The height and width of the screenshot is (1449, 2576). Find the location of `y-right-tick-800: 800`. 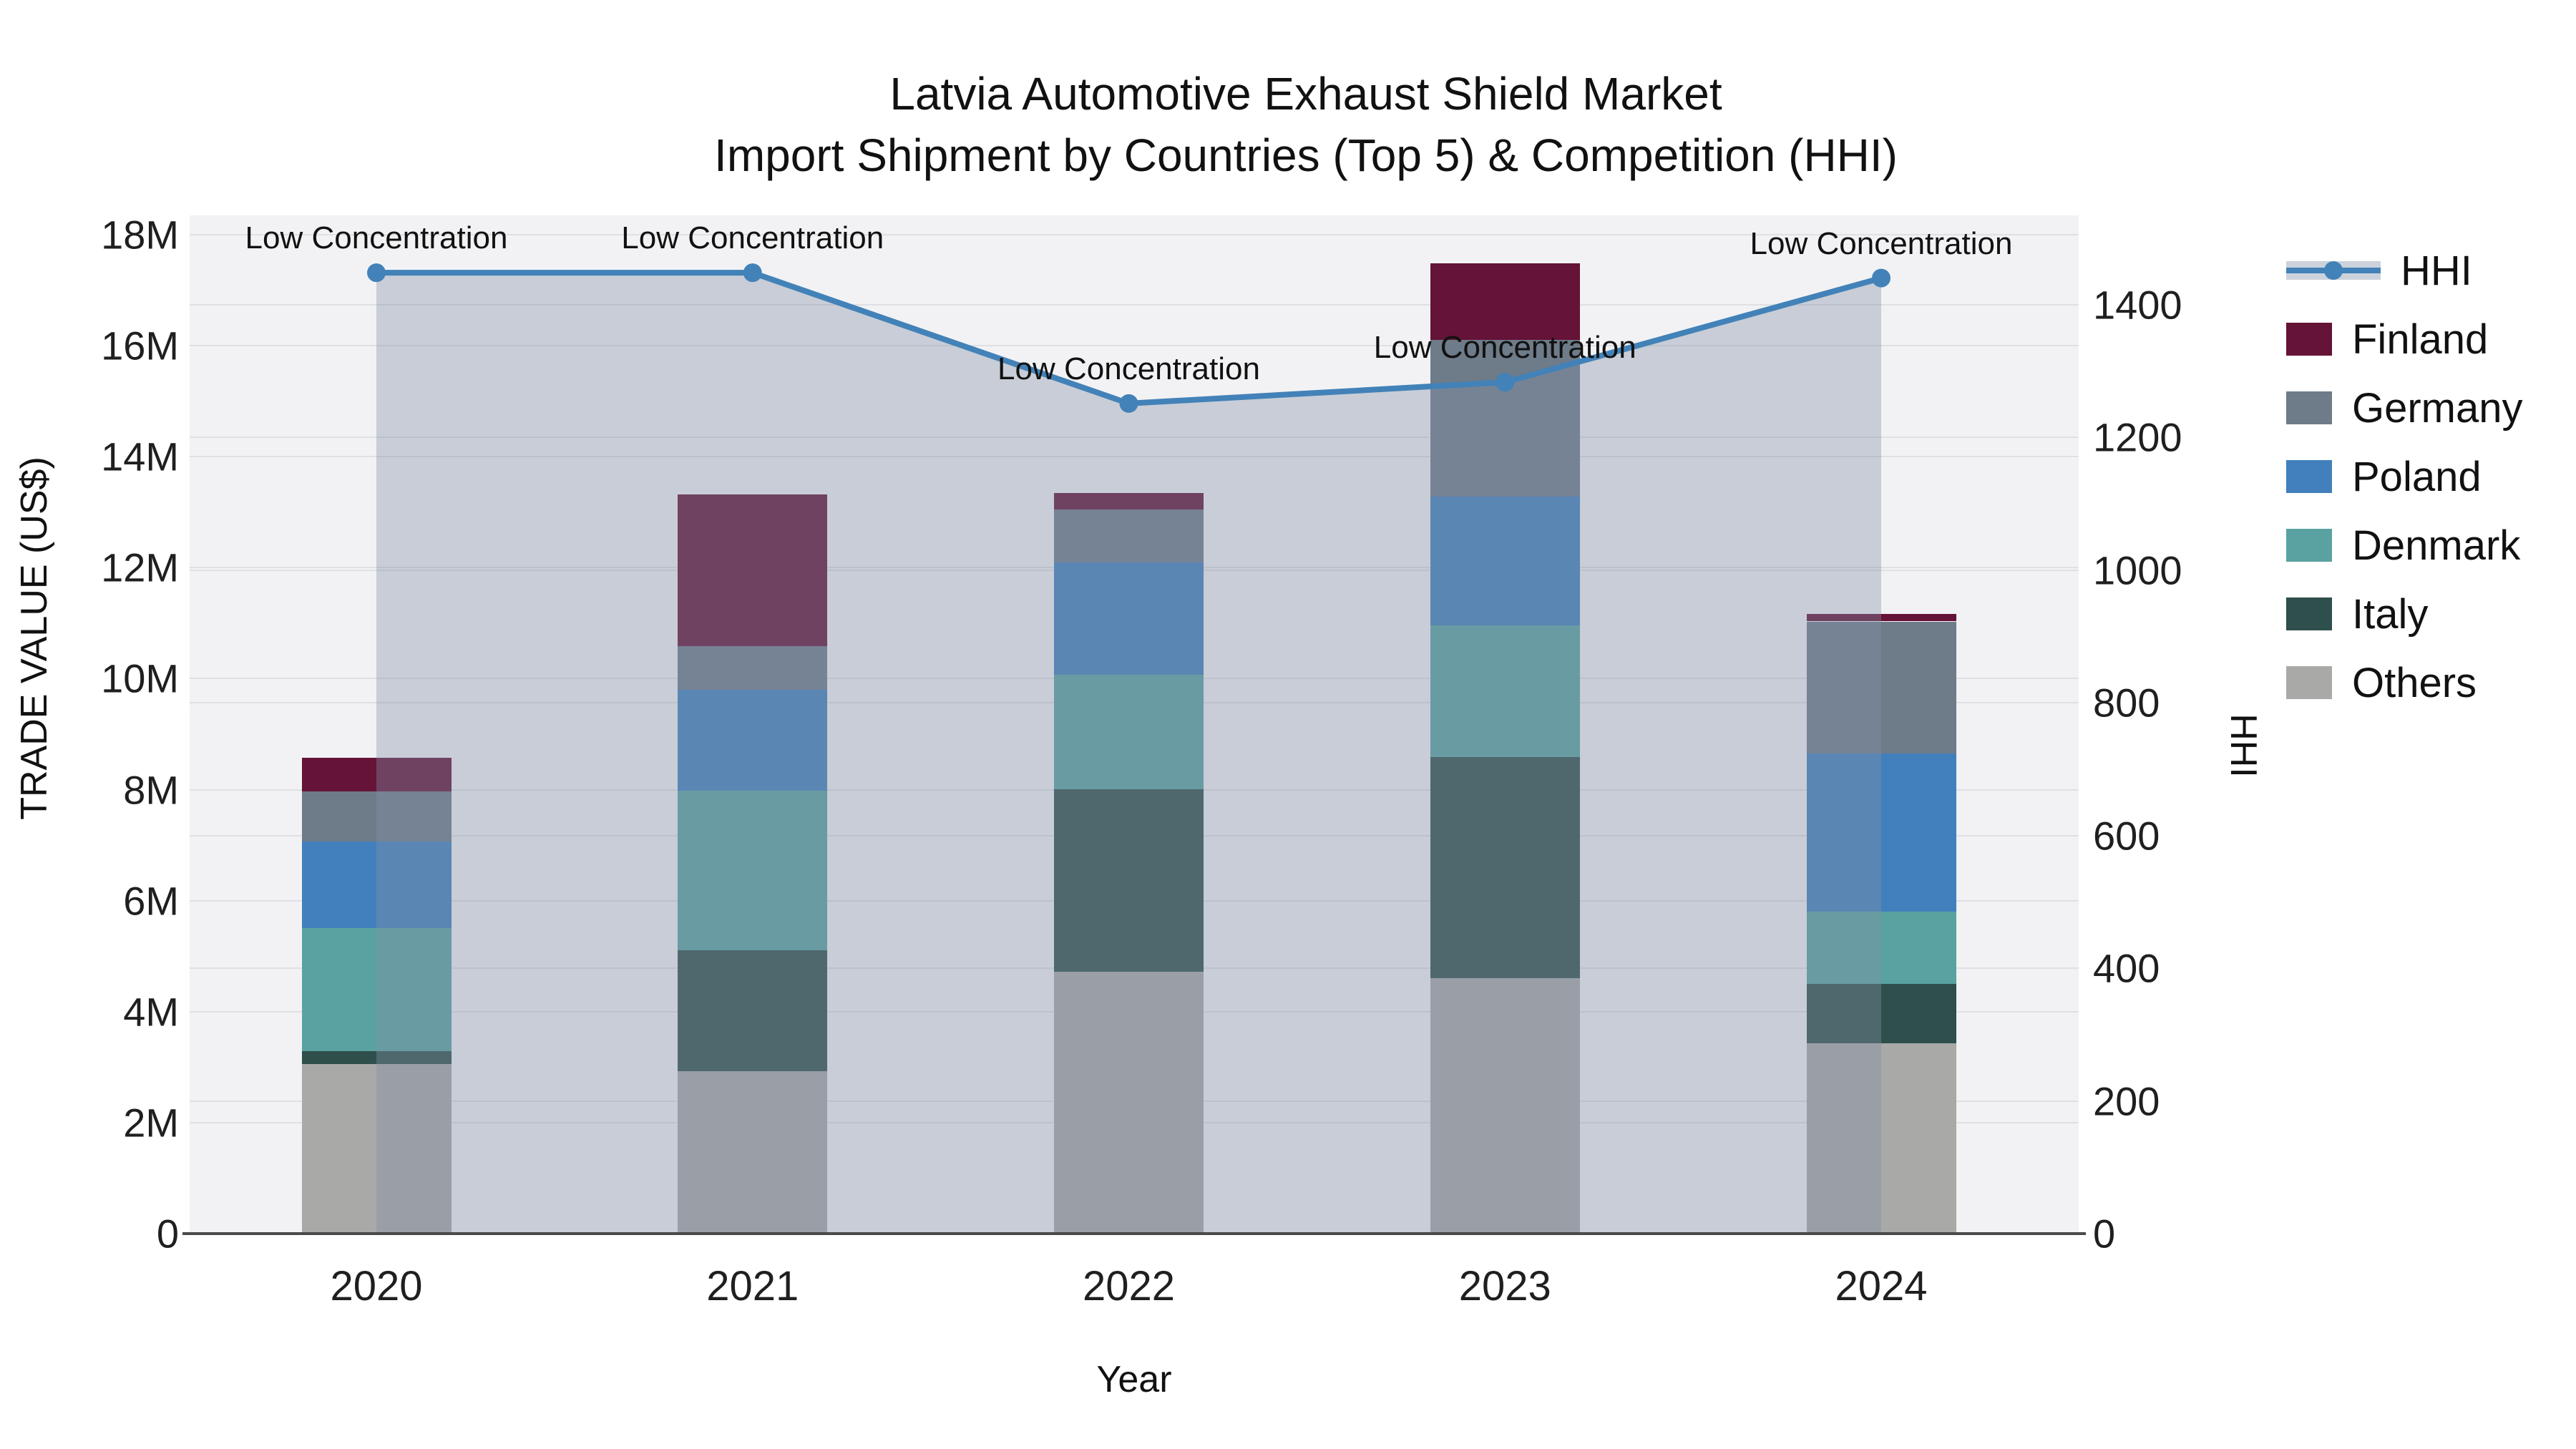

y-right-tick-800: 800 is located at coordinates (2126, 703).